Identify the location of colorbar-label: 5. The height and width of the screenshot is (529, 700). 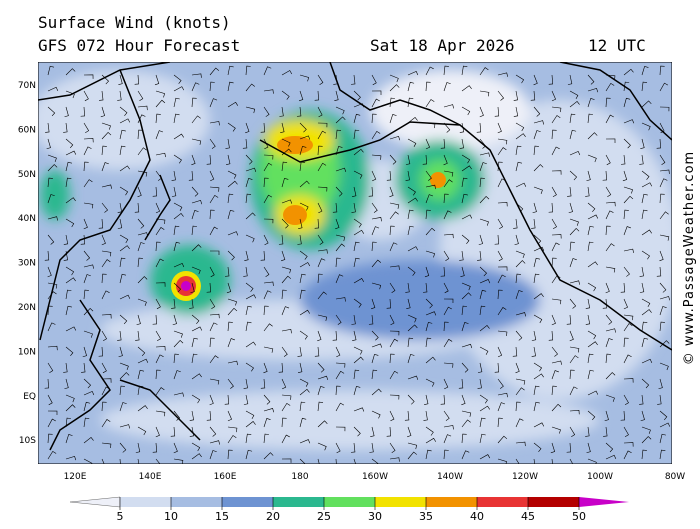
(120, 516).